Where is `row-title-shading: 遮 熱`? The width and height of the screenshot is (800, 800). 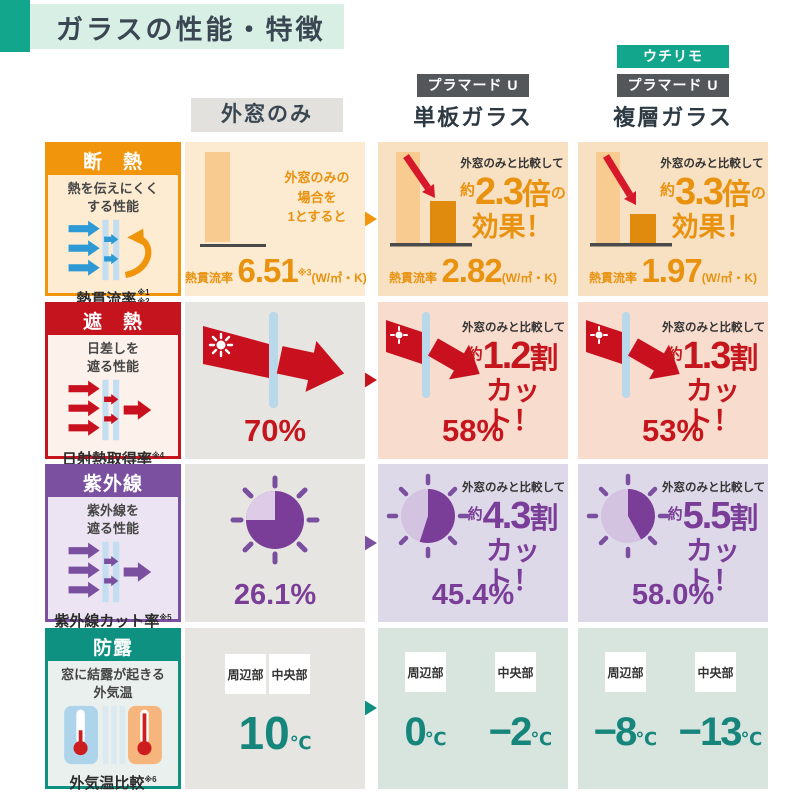
row-title-shading: 遮 熱 is located at coordinates (113, 320).